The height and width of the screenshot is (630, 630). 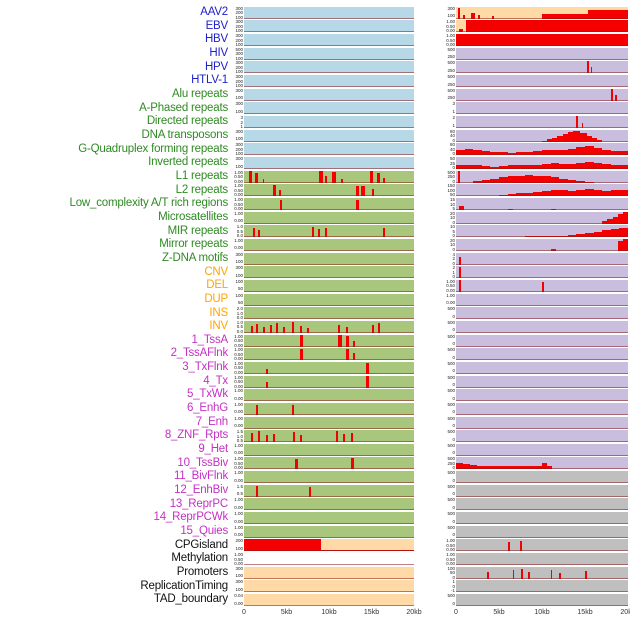 I want to click on x-tick-label: 10kb, so click(x=329, y=612).